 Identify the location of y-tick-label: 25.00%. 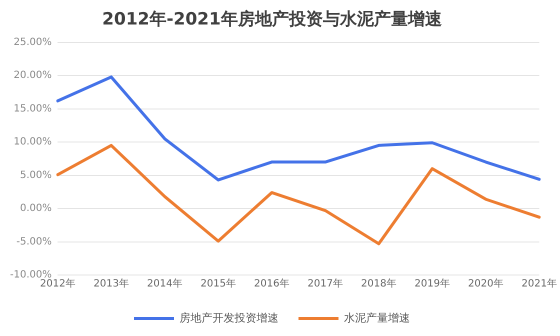
(33, 42).